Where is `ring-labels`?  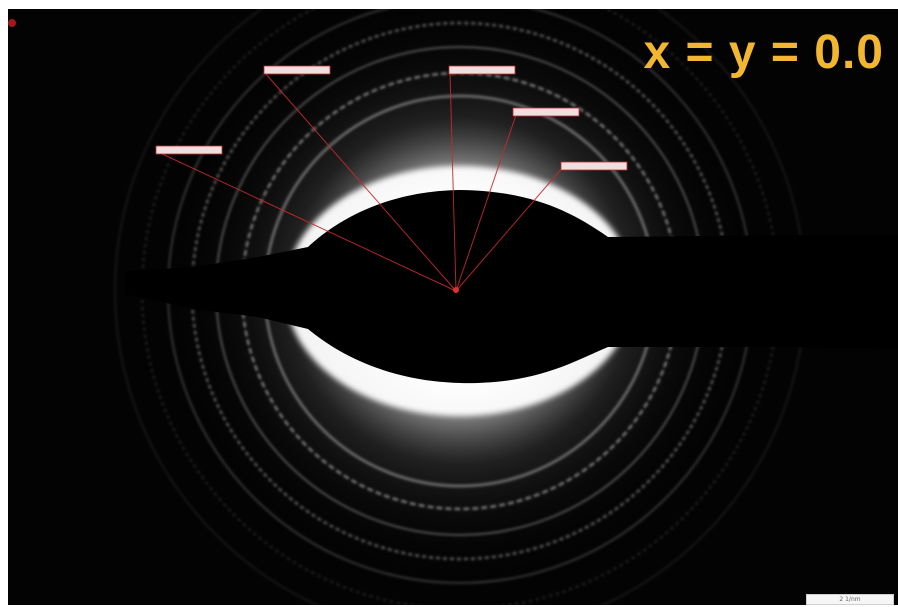 ring-labels is located at coordinates (391, 118).